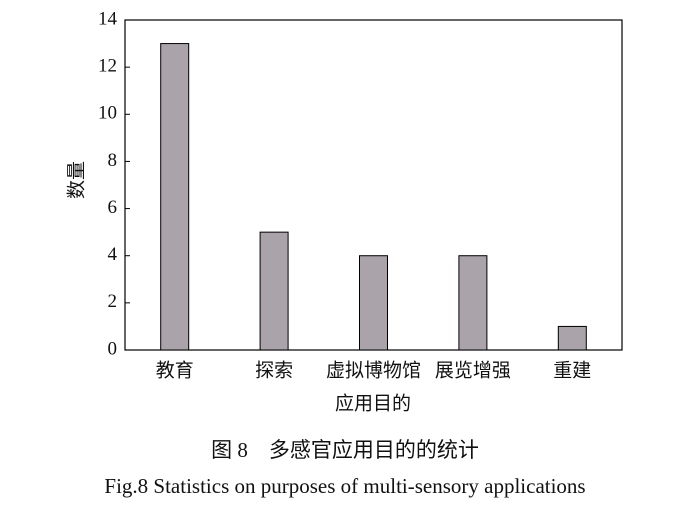  Describe the element at coordinates (274, 370) in the screenshot. I see `x-tick-label: 探索` at that location.